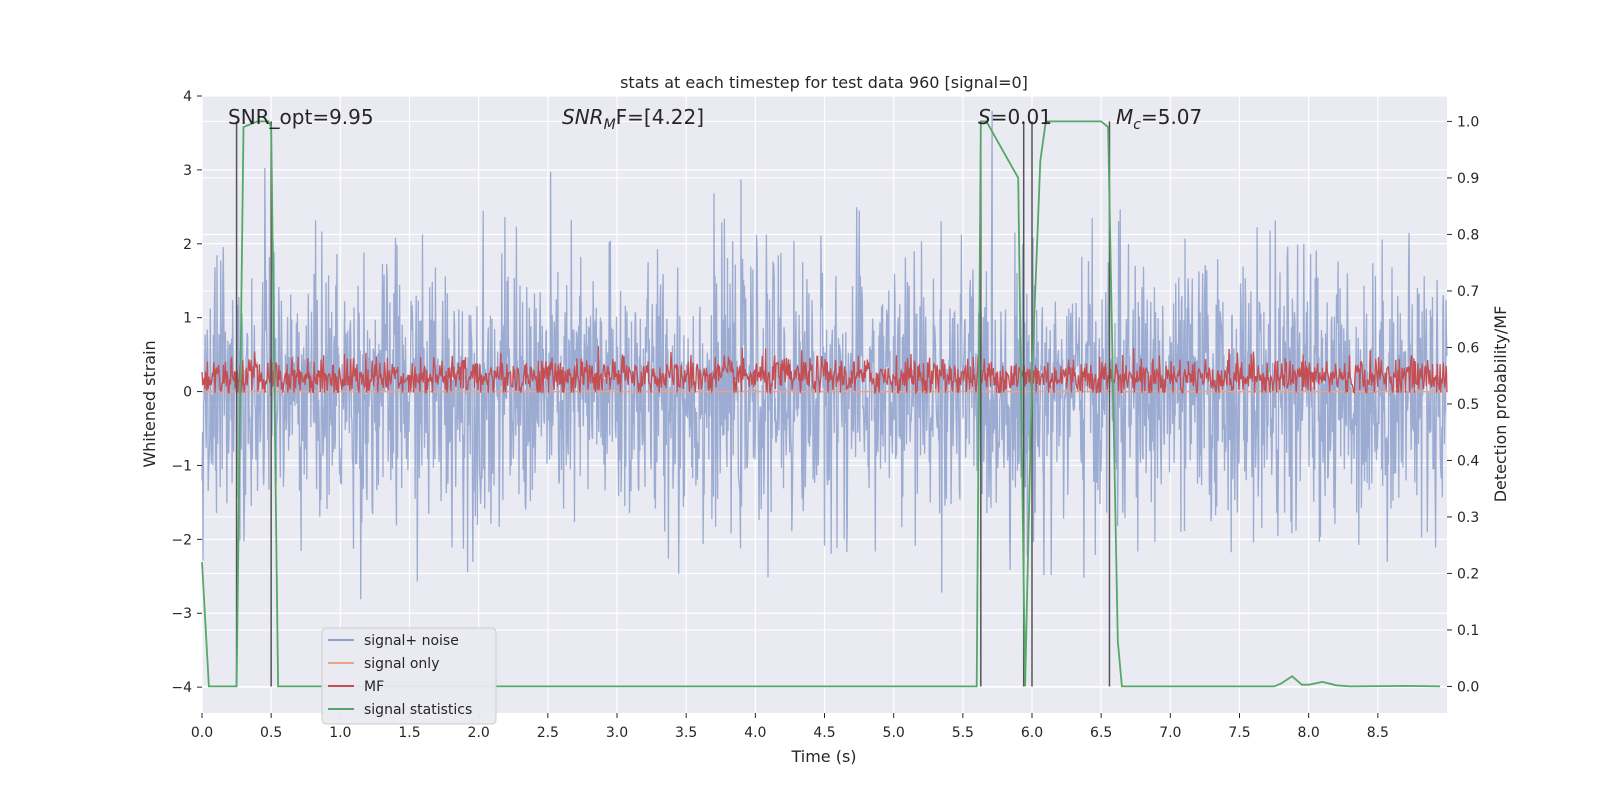  What do you see at coordinates (374, 687) in the screenshot?
I see `legend-label-mf: MF` at bounding box center [374, 687].